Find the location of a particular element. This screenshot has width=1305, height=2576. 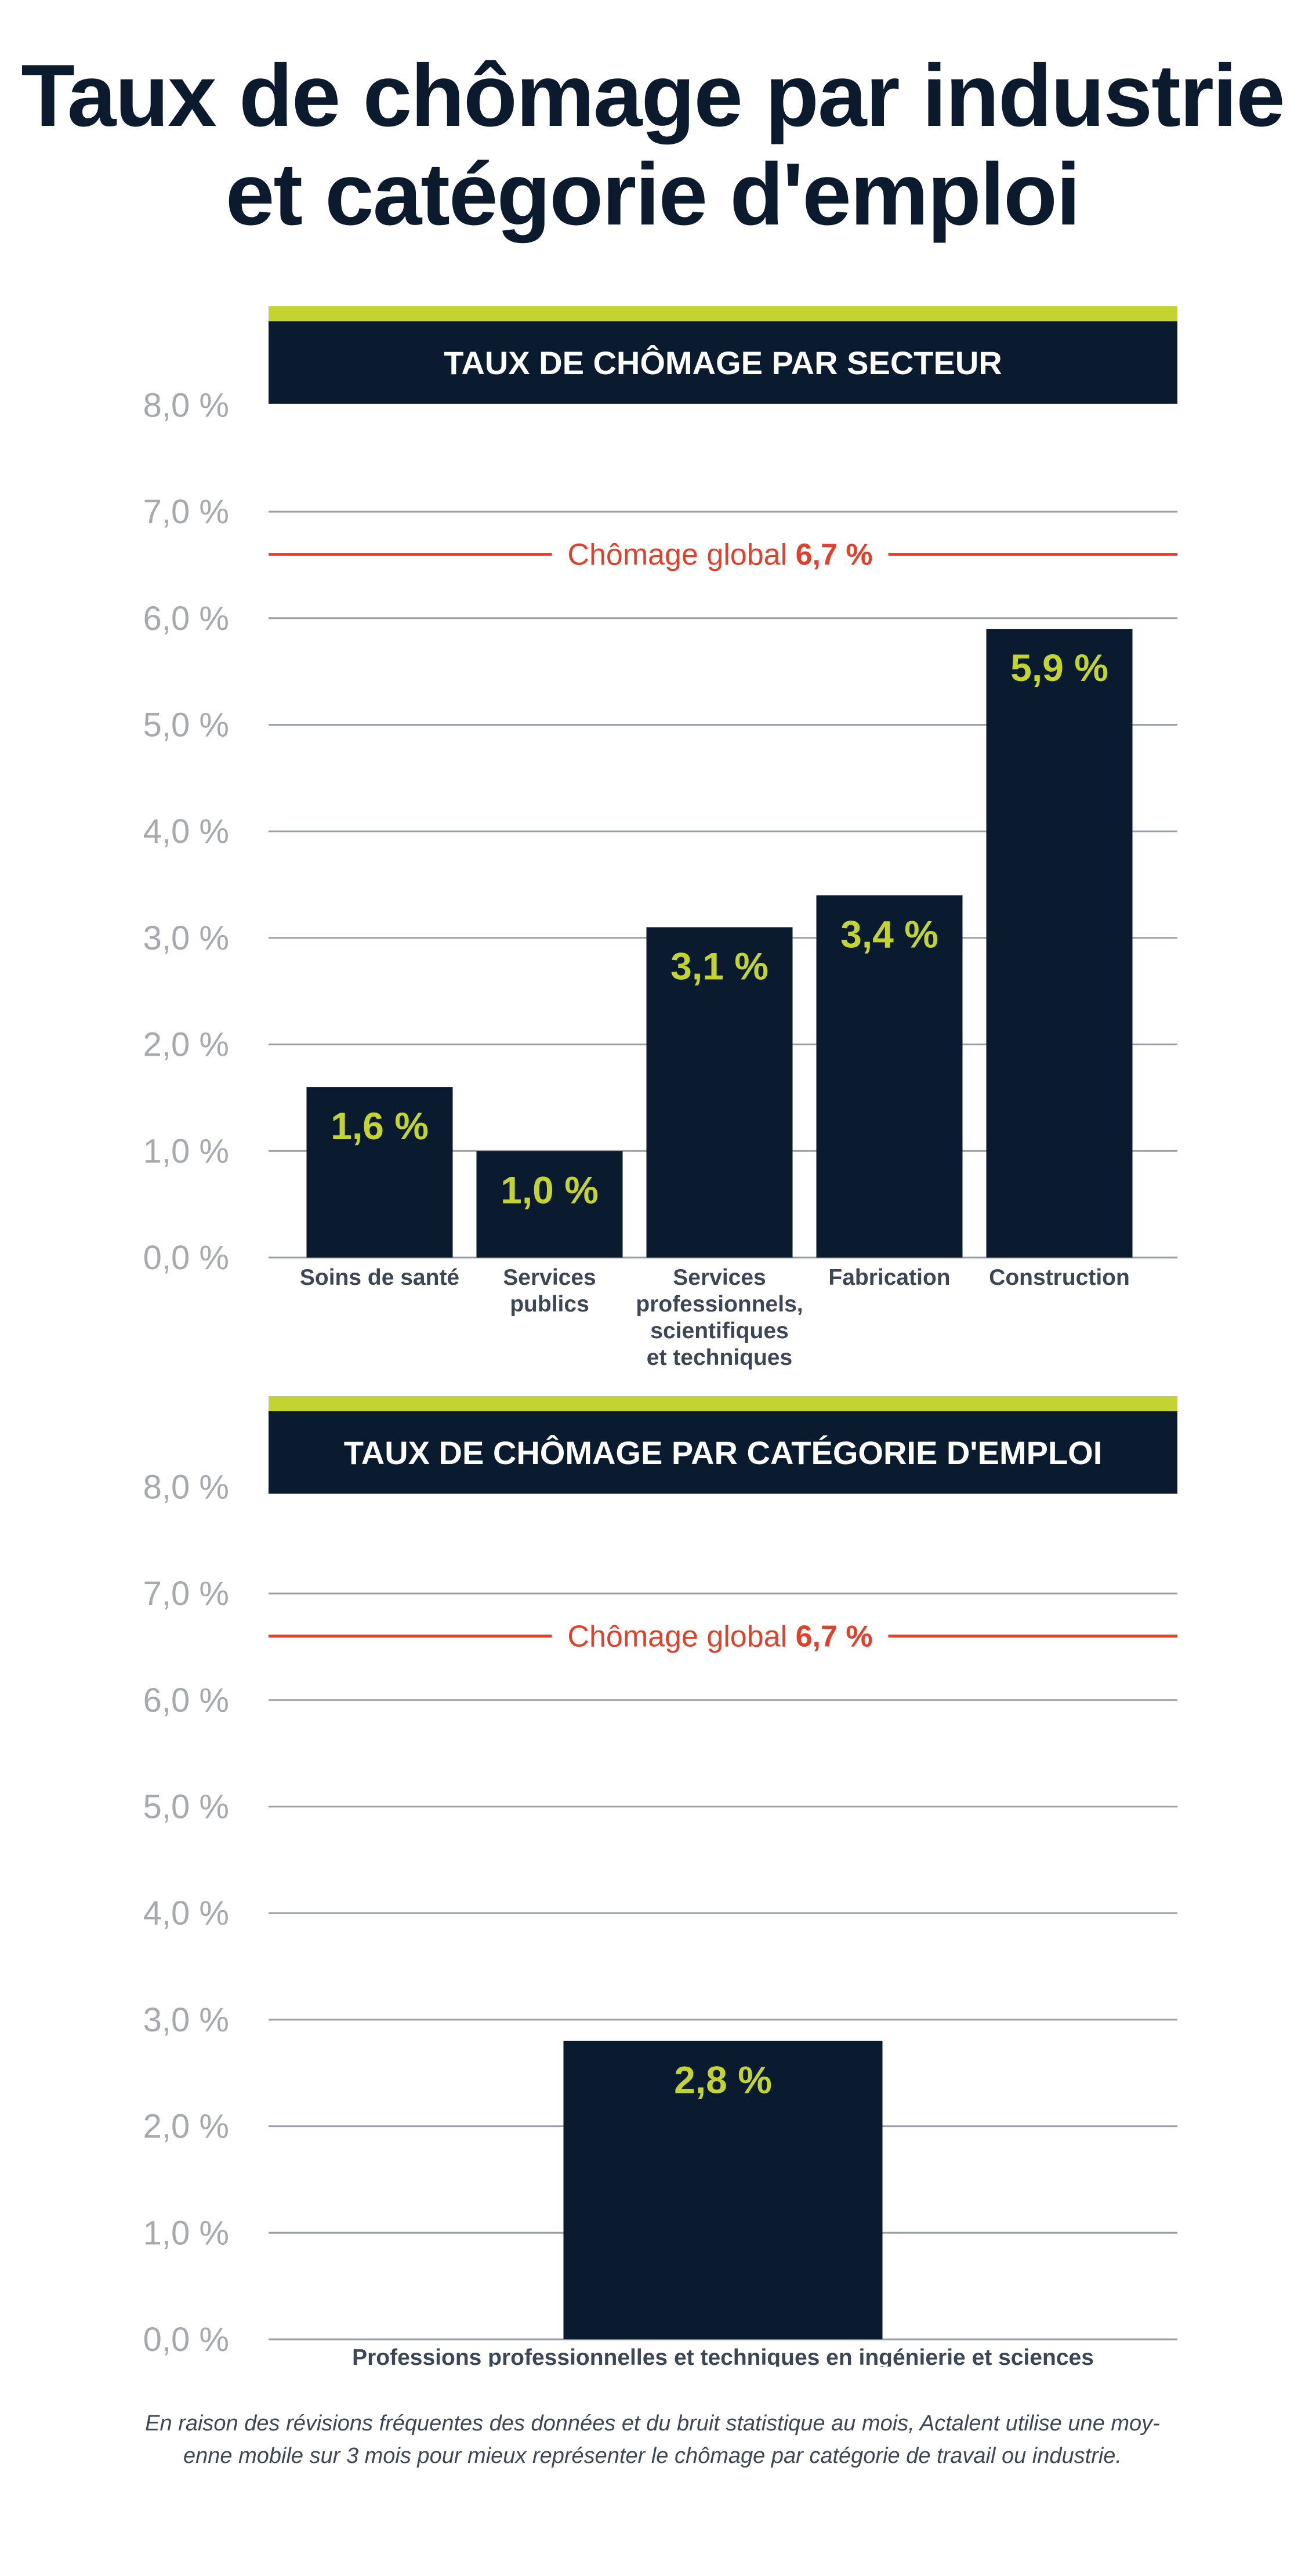

sector-reference-label: Chômage global 6,7 % is located at coordinates (719, 555).